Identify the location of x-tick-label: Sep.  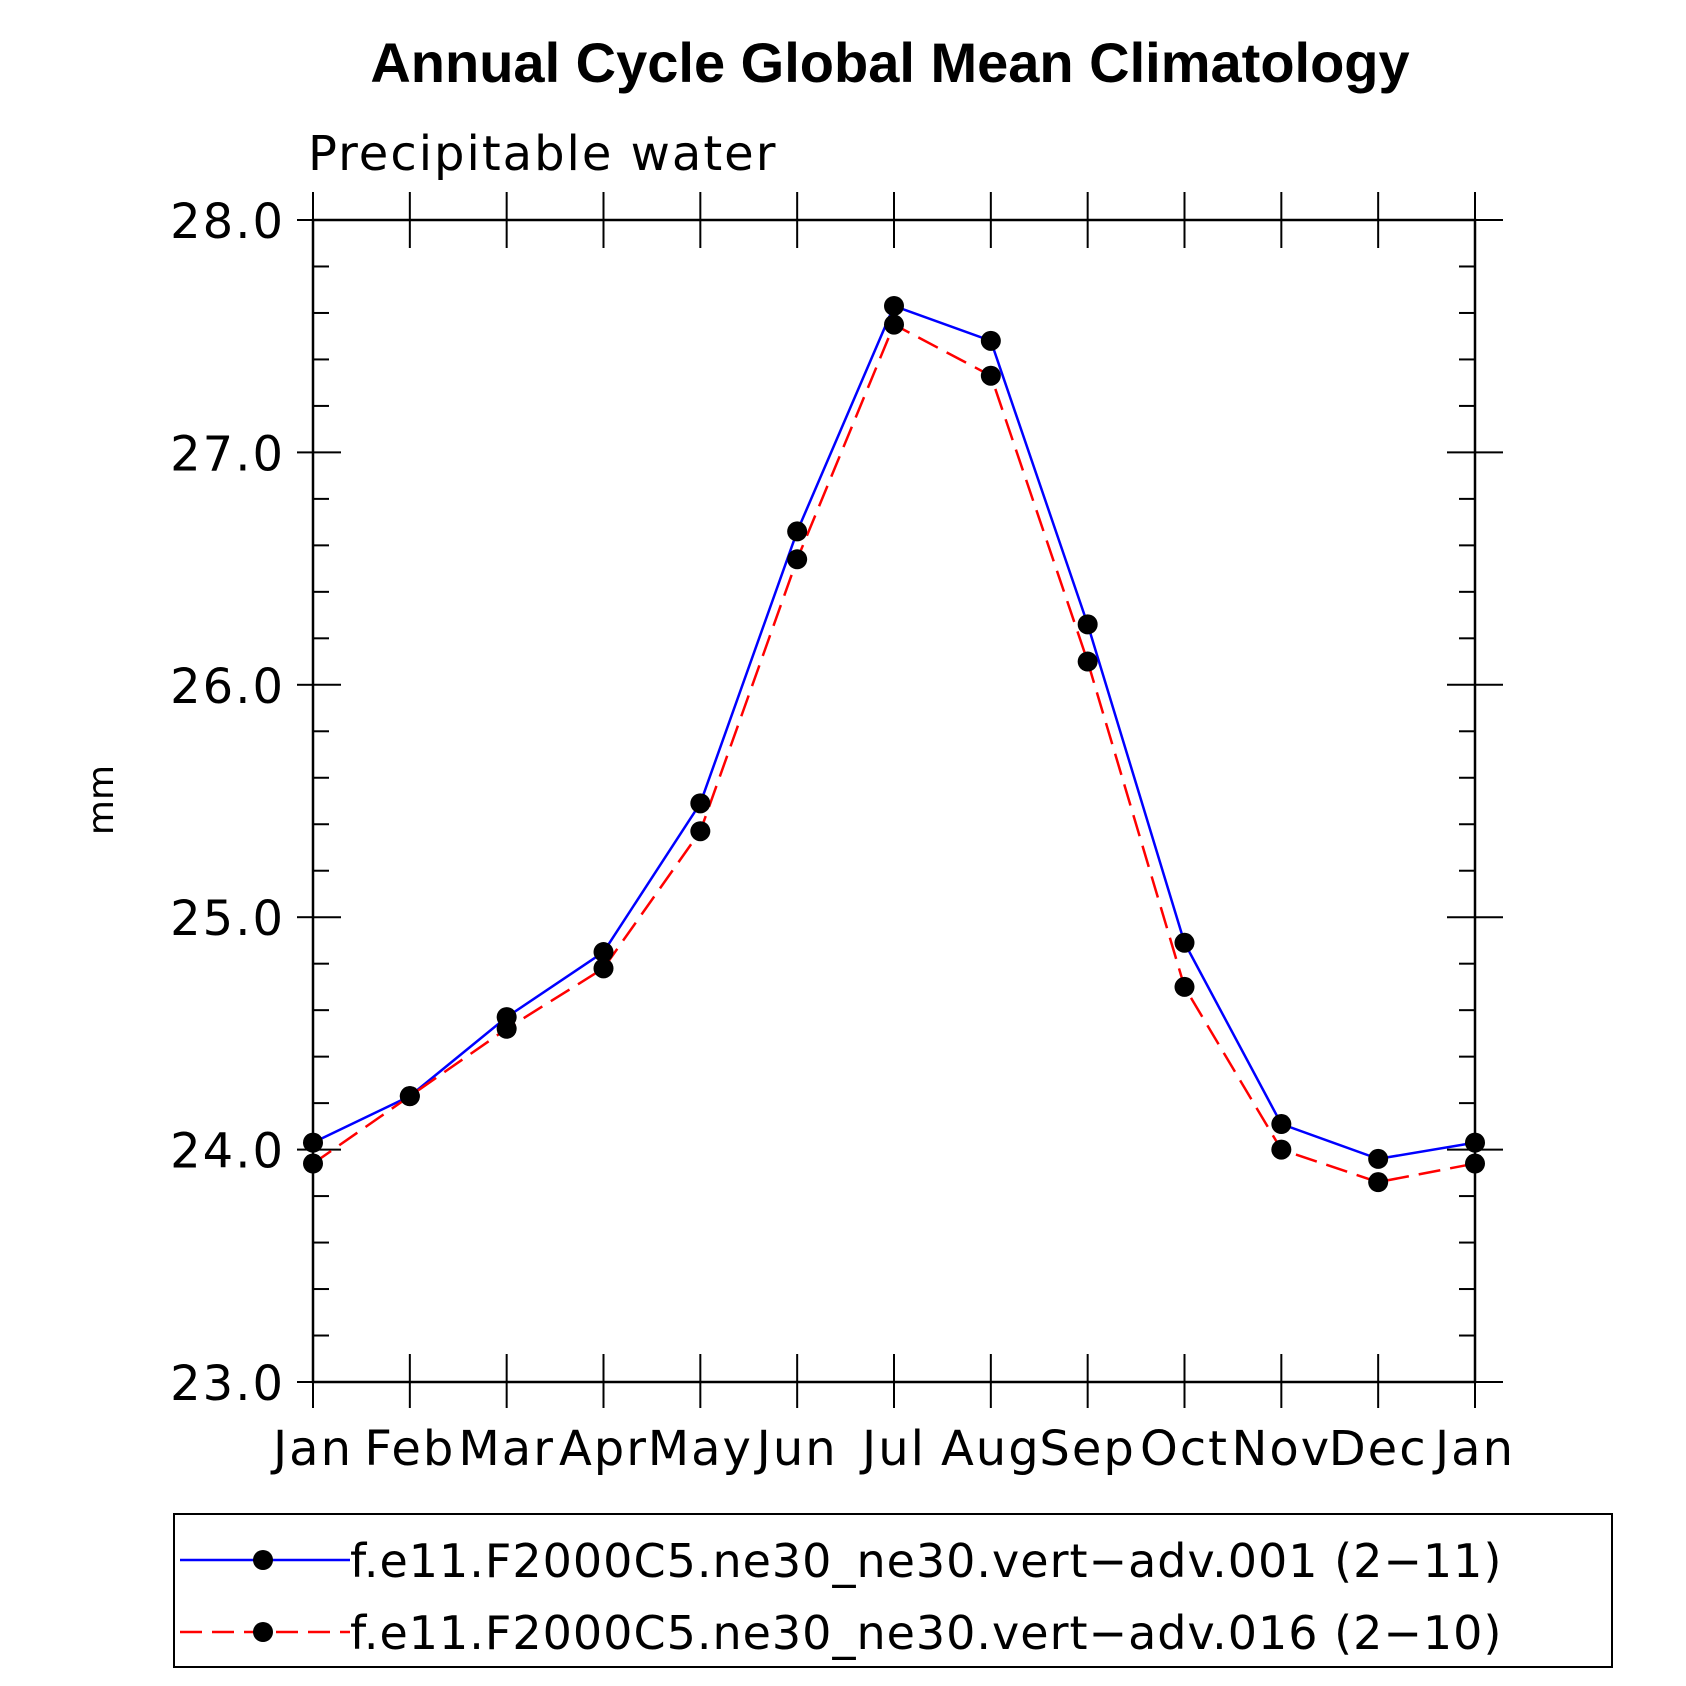
(1087, 1449).